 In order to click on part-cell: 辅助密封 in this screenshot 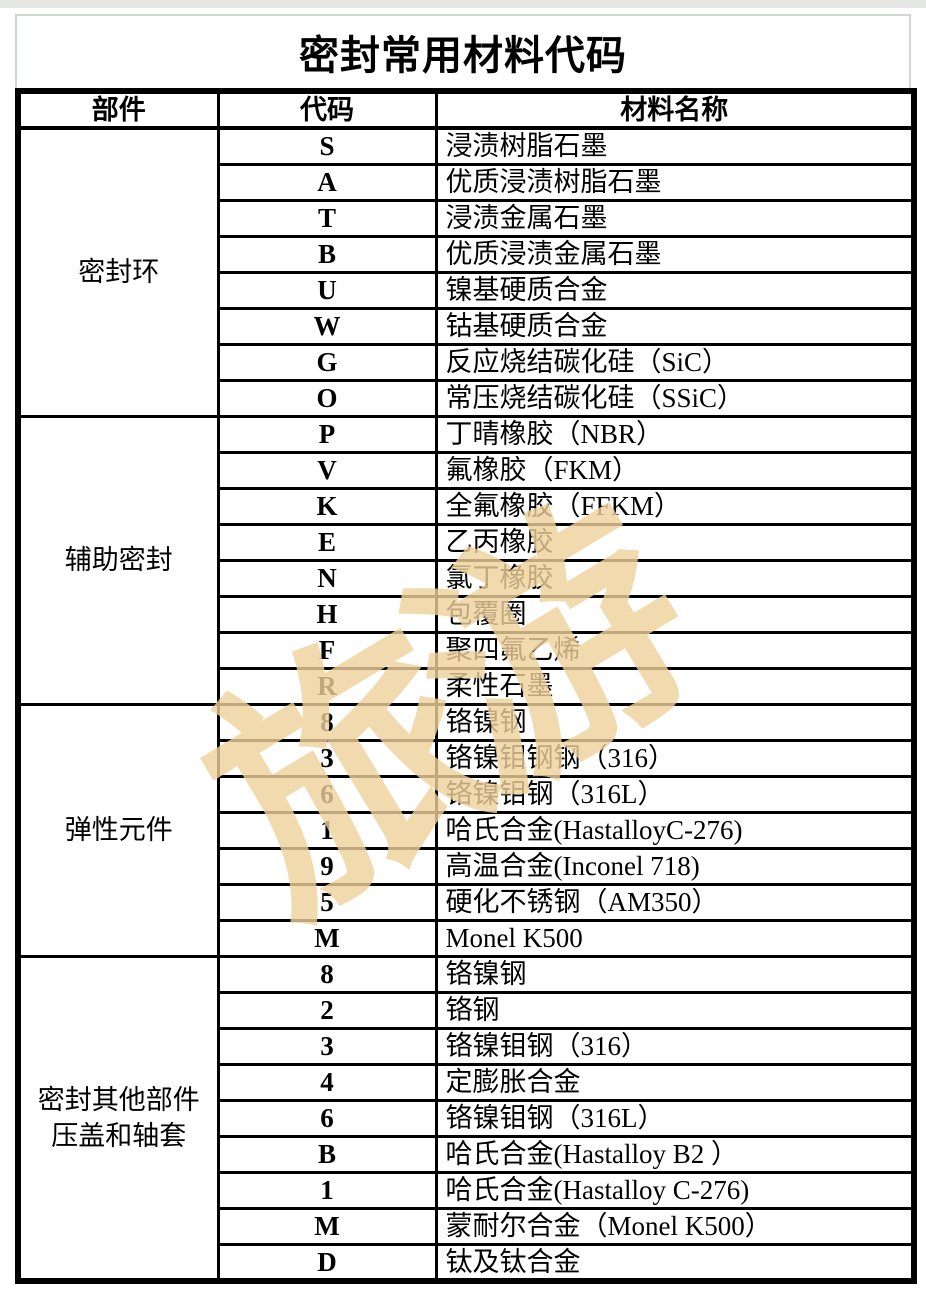, I will do `click(118, 560)`.